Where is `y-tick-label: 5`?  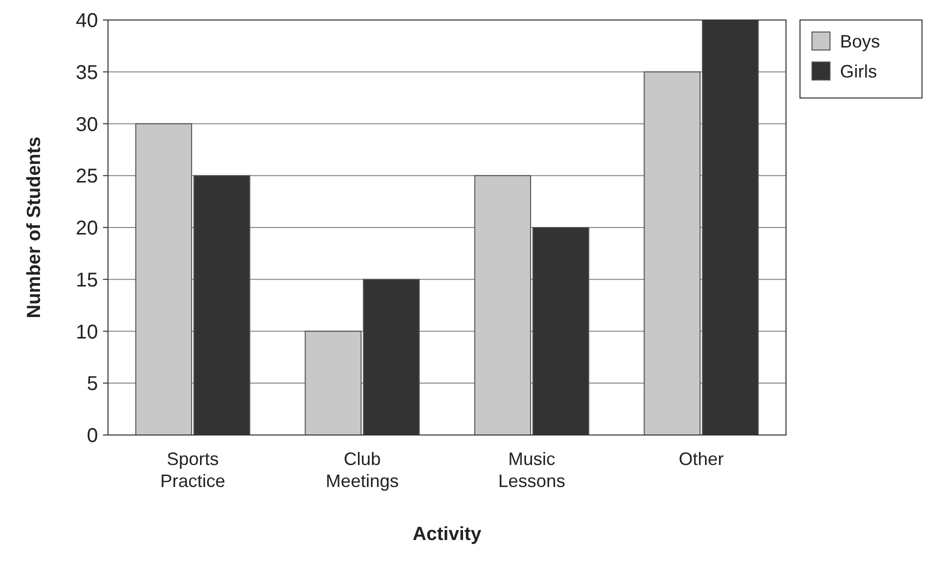
y-tick-label: 5 is located at coordinates (92, 384).